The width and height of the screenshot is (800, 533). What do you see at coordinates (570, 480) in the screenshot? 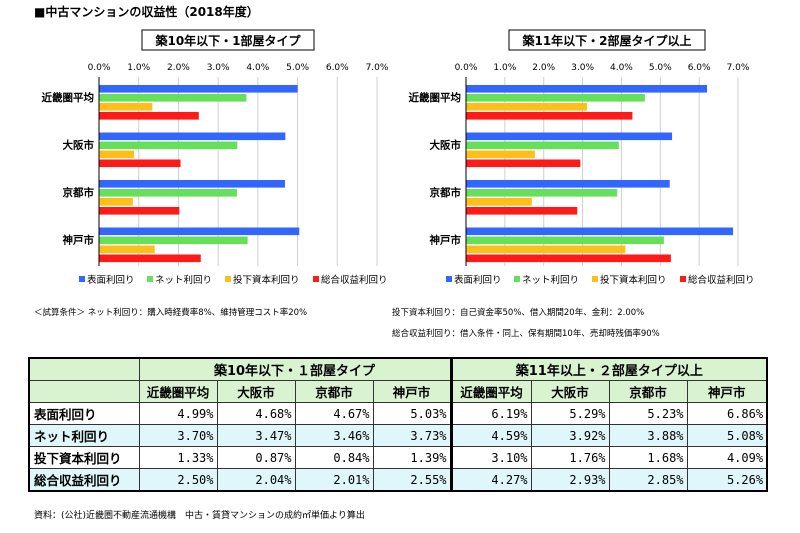
I see `table-cell: 2.93%` at bounding box center [570, 480].